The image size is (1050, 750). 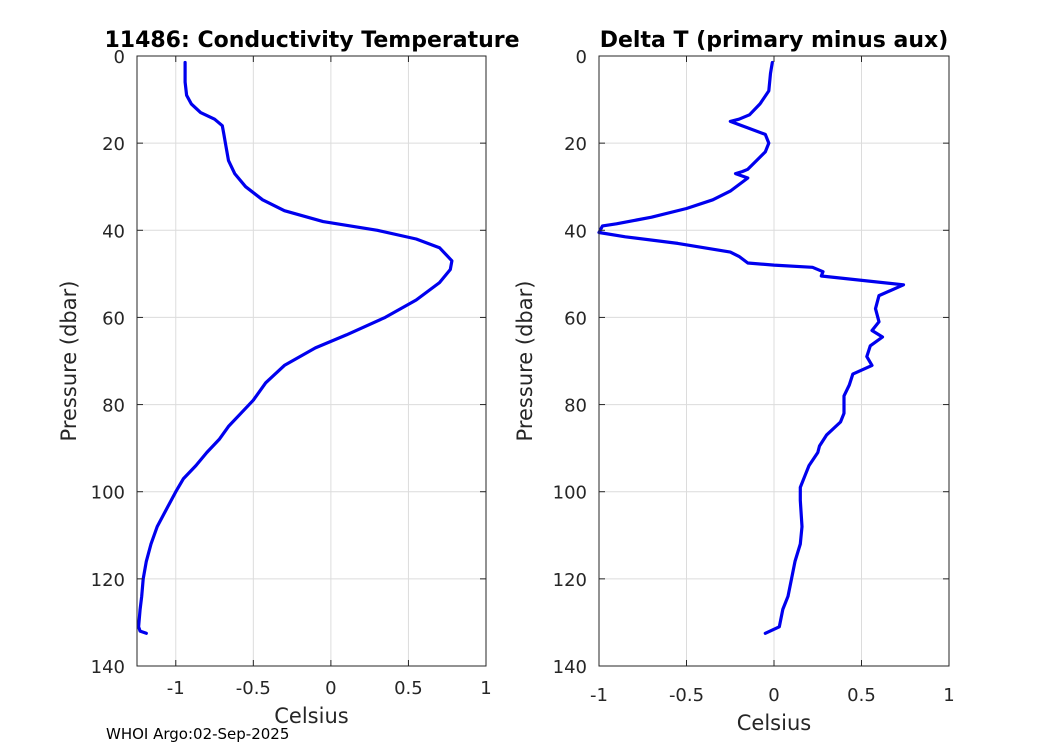 What do you see at coordinates (311, 40) in the screenshot?
I see `chart-title: 11486: Conductivity Temperature` at bounding box center [311, 40].